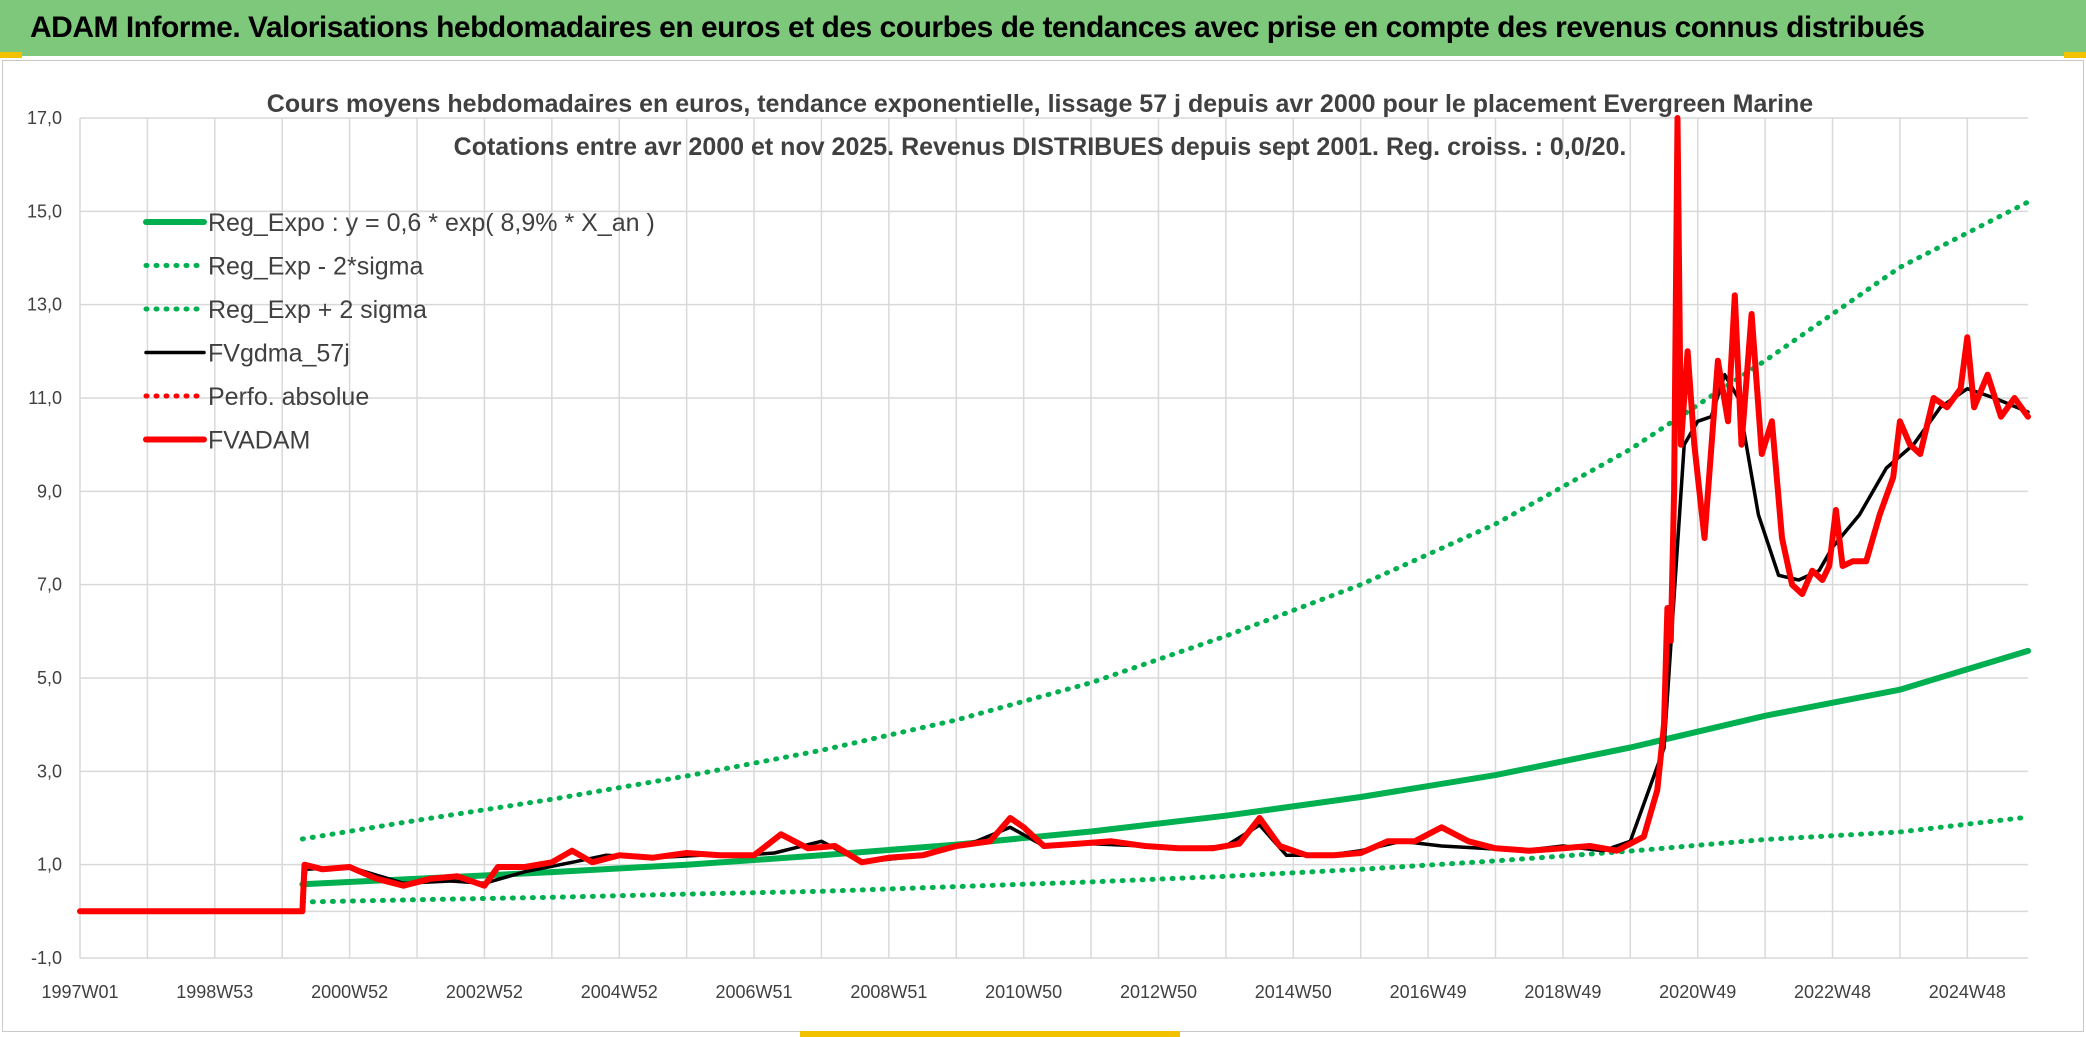  Describe the element at coordinates (288, 397) in the screenshot. I see `legend-label-perfo: Perfo. absolue` at that location.